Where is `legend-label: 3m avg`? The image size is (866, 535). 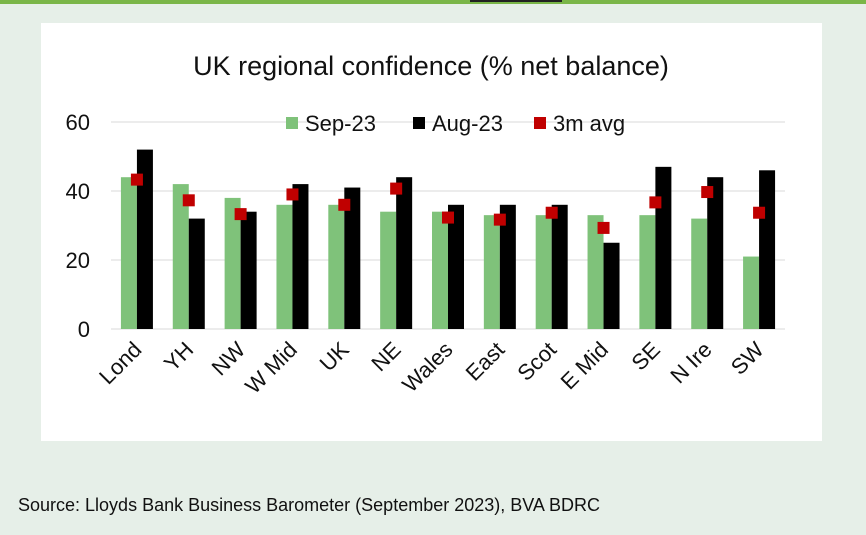
legend-label: 3m avg is located at coordinates (589, 123).